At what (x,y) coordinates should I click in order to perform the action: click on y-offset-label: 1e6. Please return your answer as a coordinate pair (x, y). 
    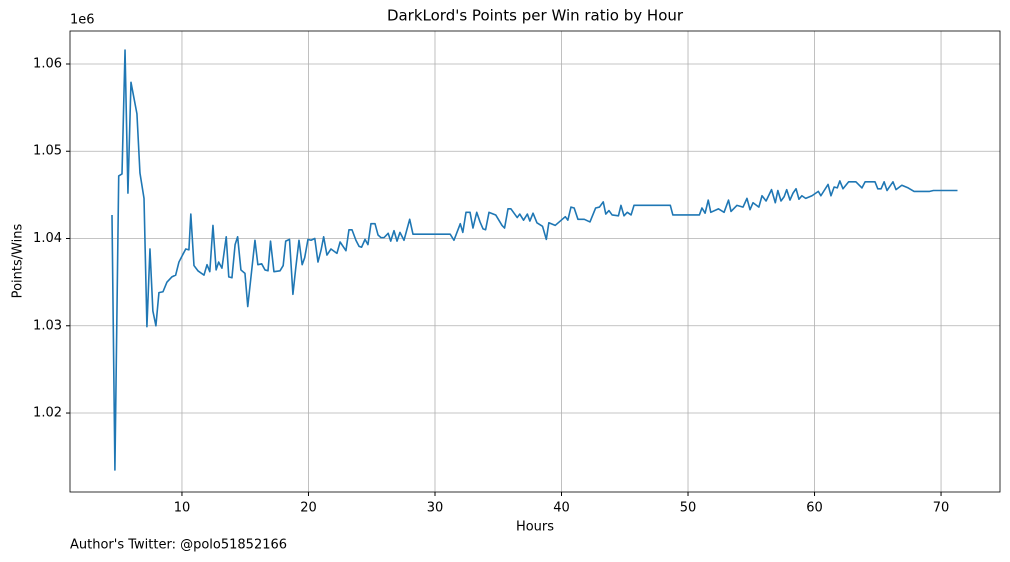
    Looking at the image, I should click on (82, 20).